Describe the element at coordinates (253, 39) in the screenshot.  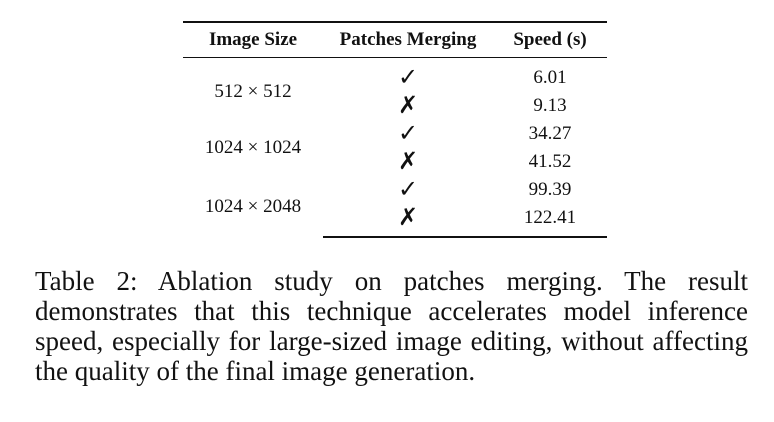
I see `header-image-size: Image Size` at that location.